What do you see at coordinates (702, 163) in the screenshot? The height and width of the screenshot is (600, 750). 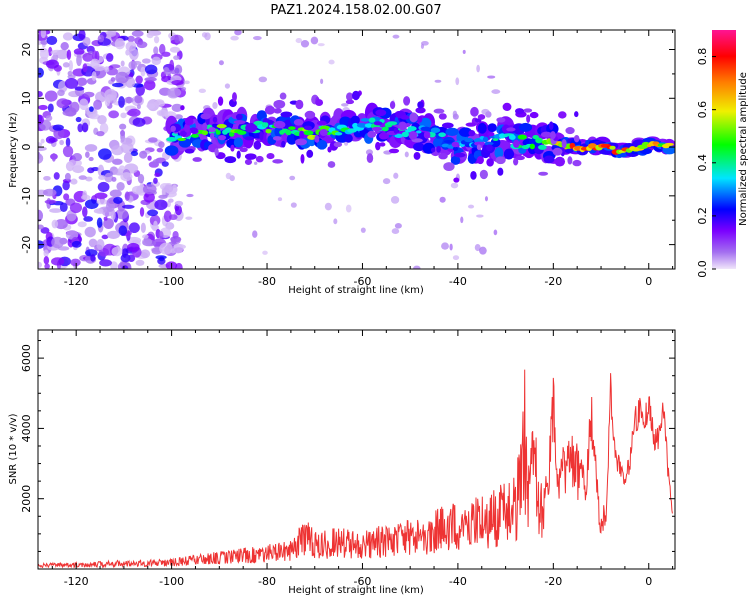 I see `colorbar-tick-label: 0.4` at bounding box center [702, 163].